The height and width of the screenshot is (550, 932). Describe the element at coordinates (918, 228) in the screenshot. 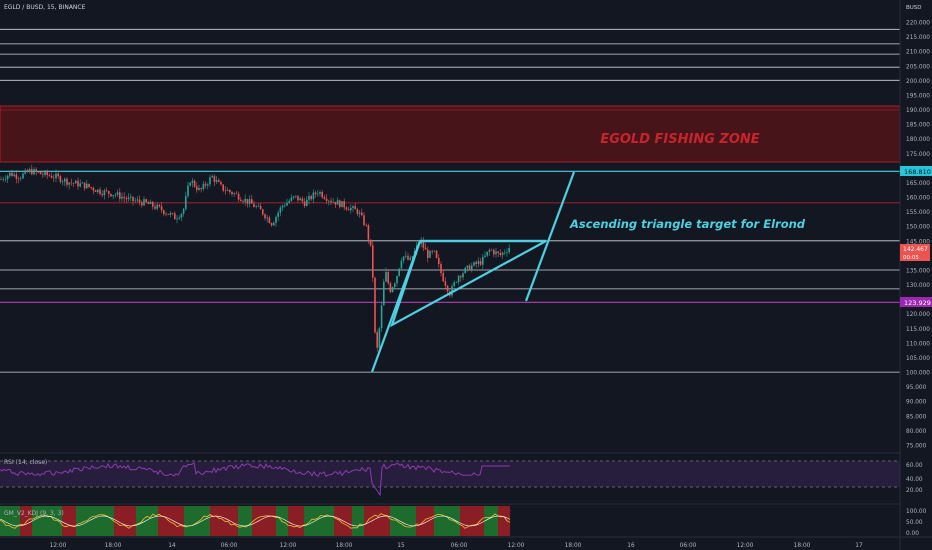

I see `price-tick-label: 150.000` at that location.